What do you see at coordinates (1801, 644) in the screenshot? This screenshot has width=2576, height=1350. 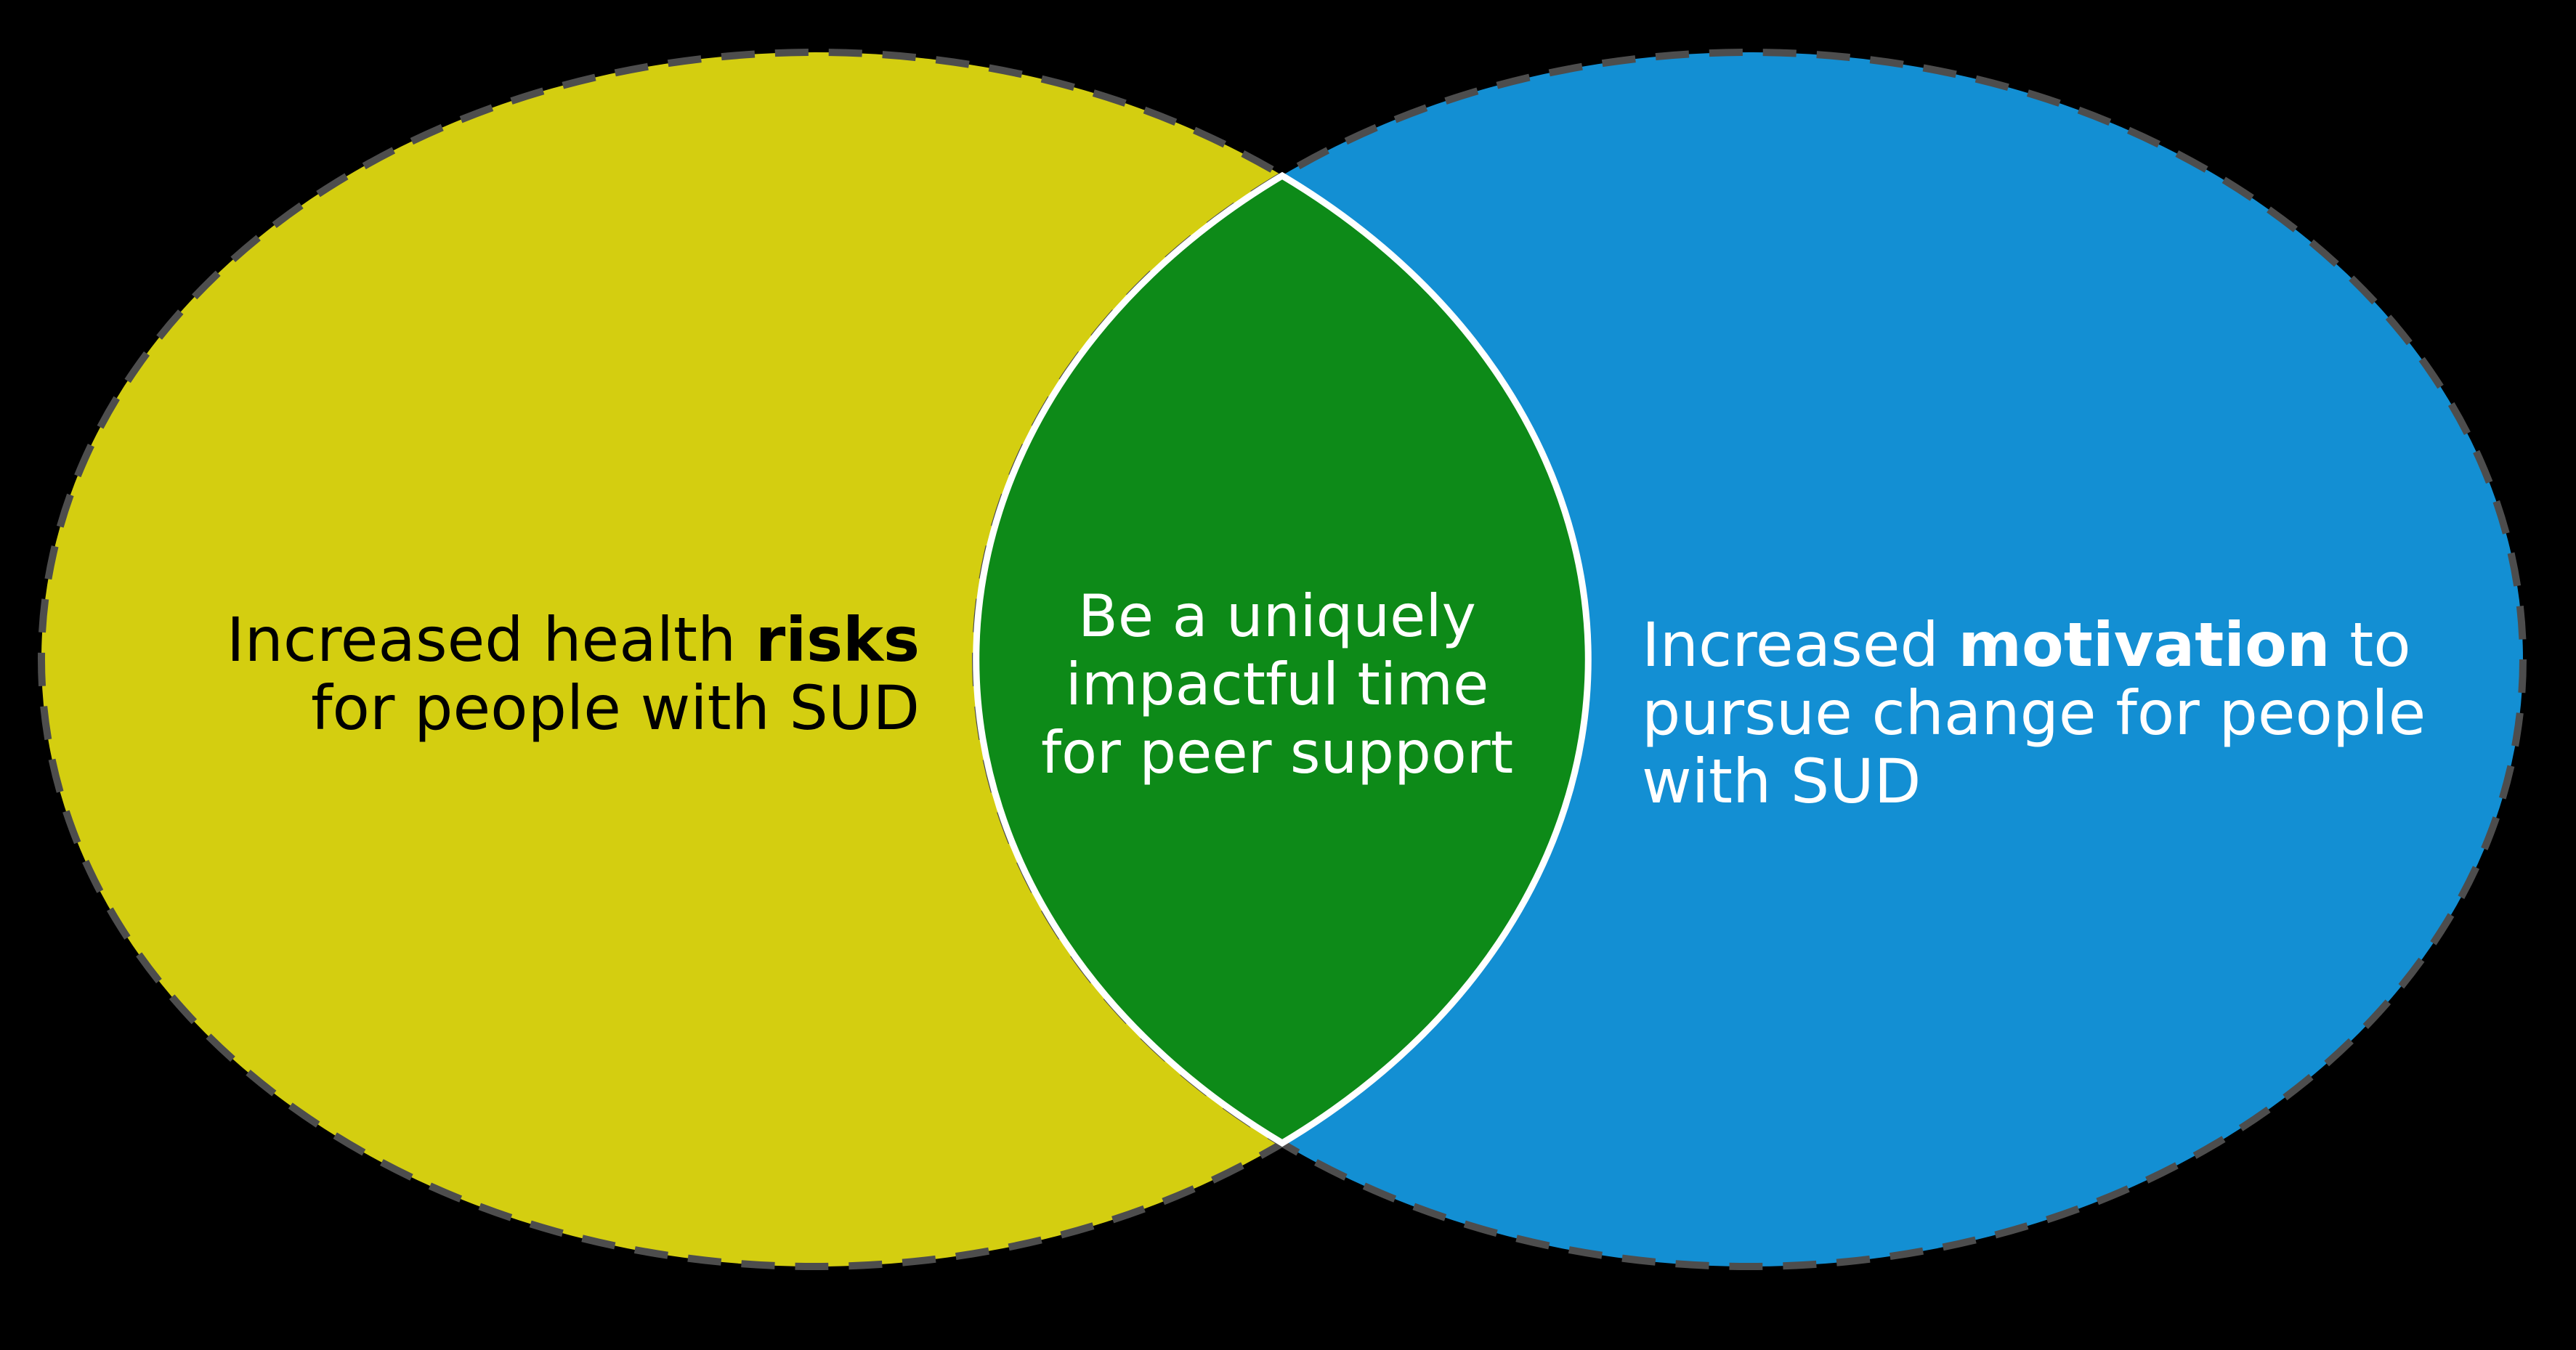 I see `right-label-line1-regular: Increased` at bounding box center [1801, 644].